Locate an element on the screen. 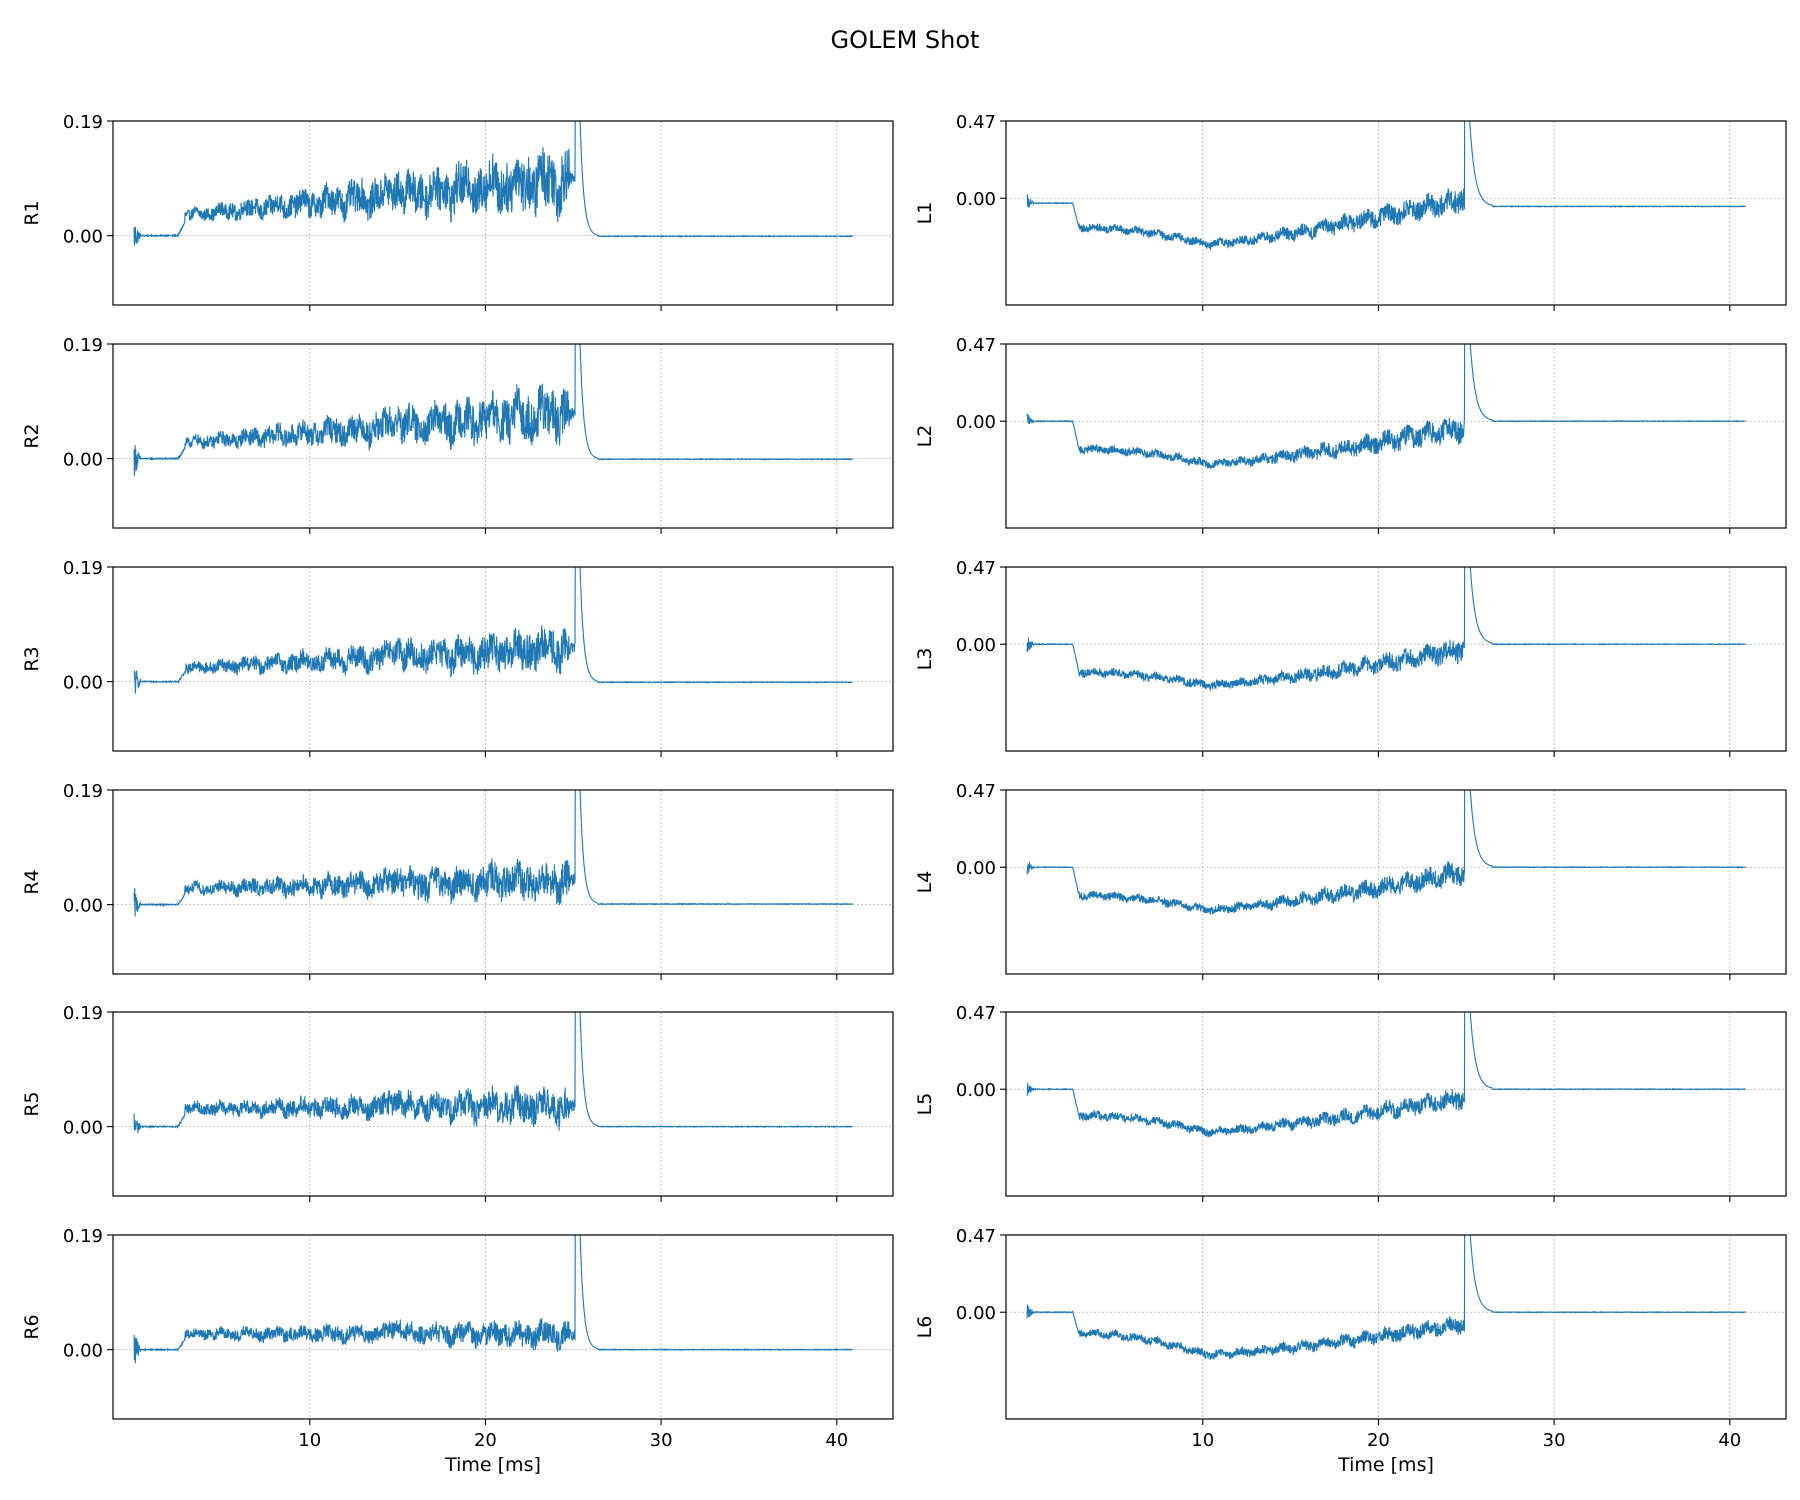 This screenshot has width=1800, height=1500. subplot-R5: 0.00 0.19 R5 is located at coordinates (457, 1102).